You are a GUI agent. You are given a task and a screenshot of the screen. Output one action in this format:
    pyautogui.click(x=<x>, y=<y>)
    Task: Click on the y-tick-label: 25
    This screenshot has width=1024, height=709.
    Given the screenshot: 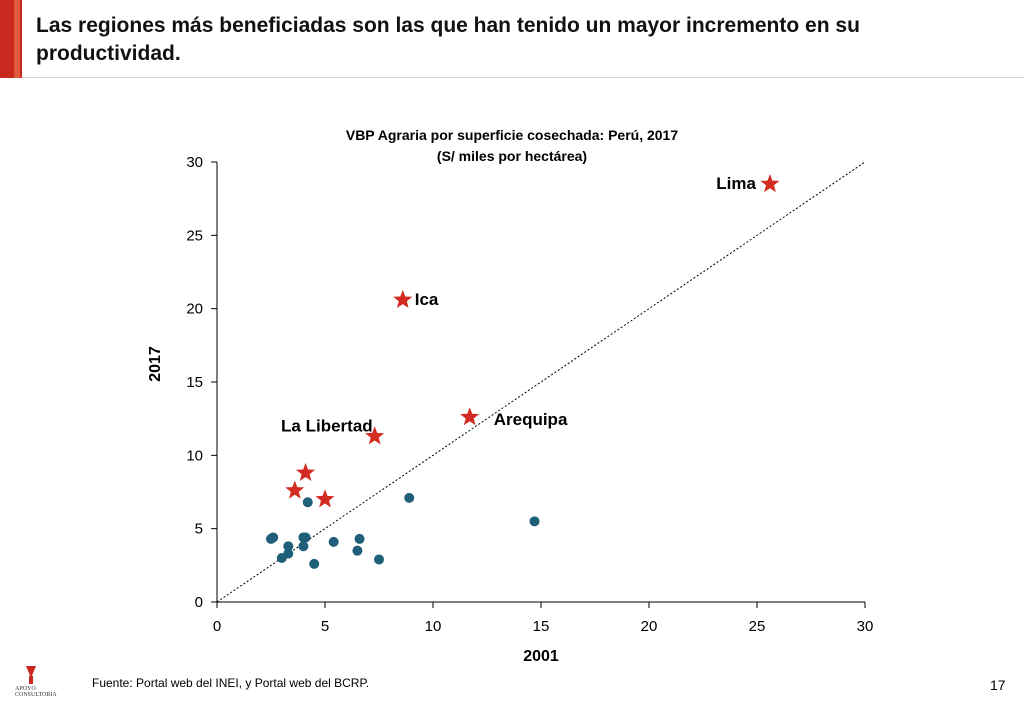 What is the action you would take?
    pyautogui.click(x=194, y=235)
    